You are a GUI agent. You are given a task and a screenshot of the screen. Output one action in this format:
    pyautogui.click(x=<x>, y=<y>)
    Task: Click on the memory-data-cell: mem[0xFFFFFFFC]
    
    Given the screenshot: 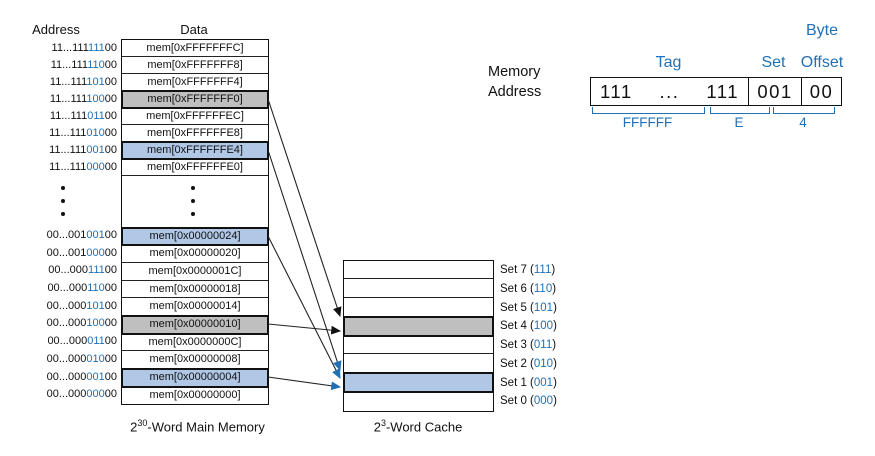 What is the action you would take?
    pyautogui.click(x=195, y=48)
    